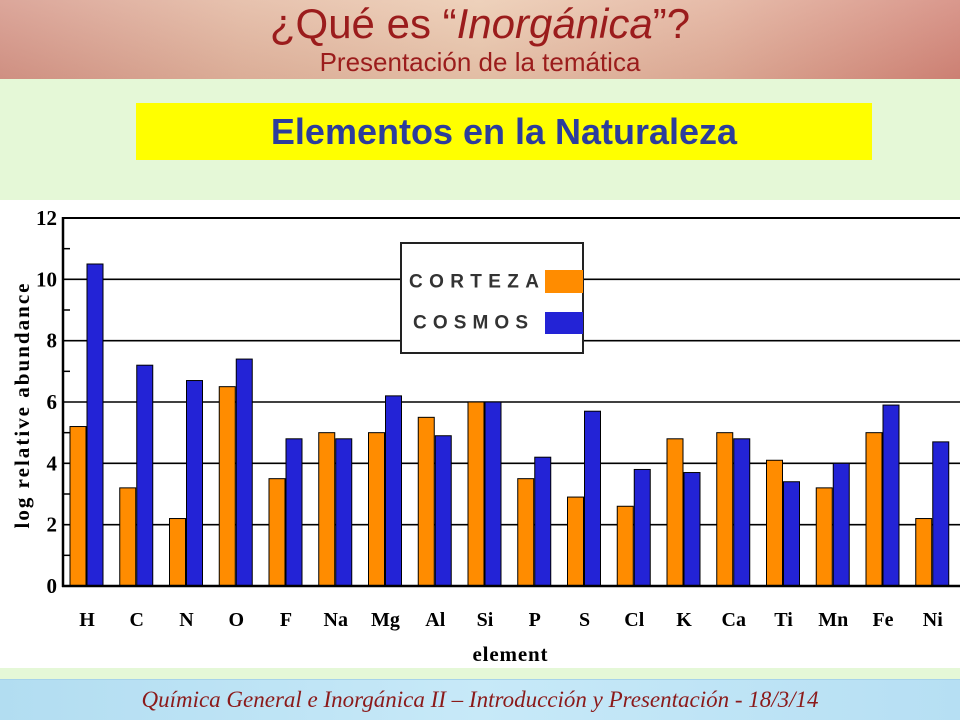 Image resolution: width=960 pixels, height=720 pixels. Describe the element at coordinates (564, 323) in the screenshot. I see `legend-swatch-cosmos` at that location.